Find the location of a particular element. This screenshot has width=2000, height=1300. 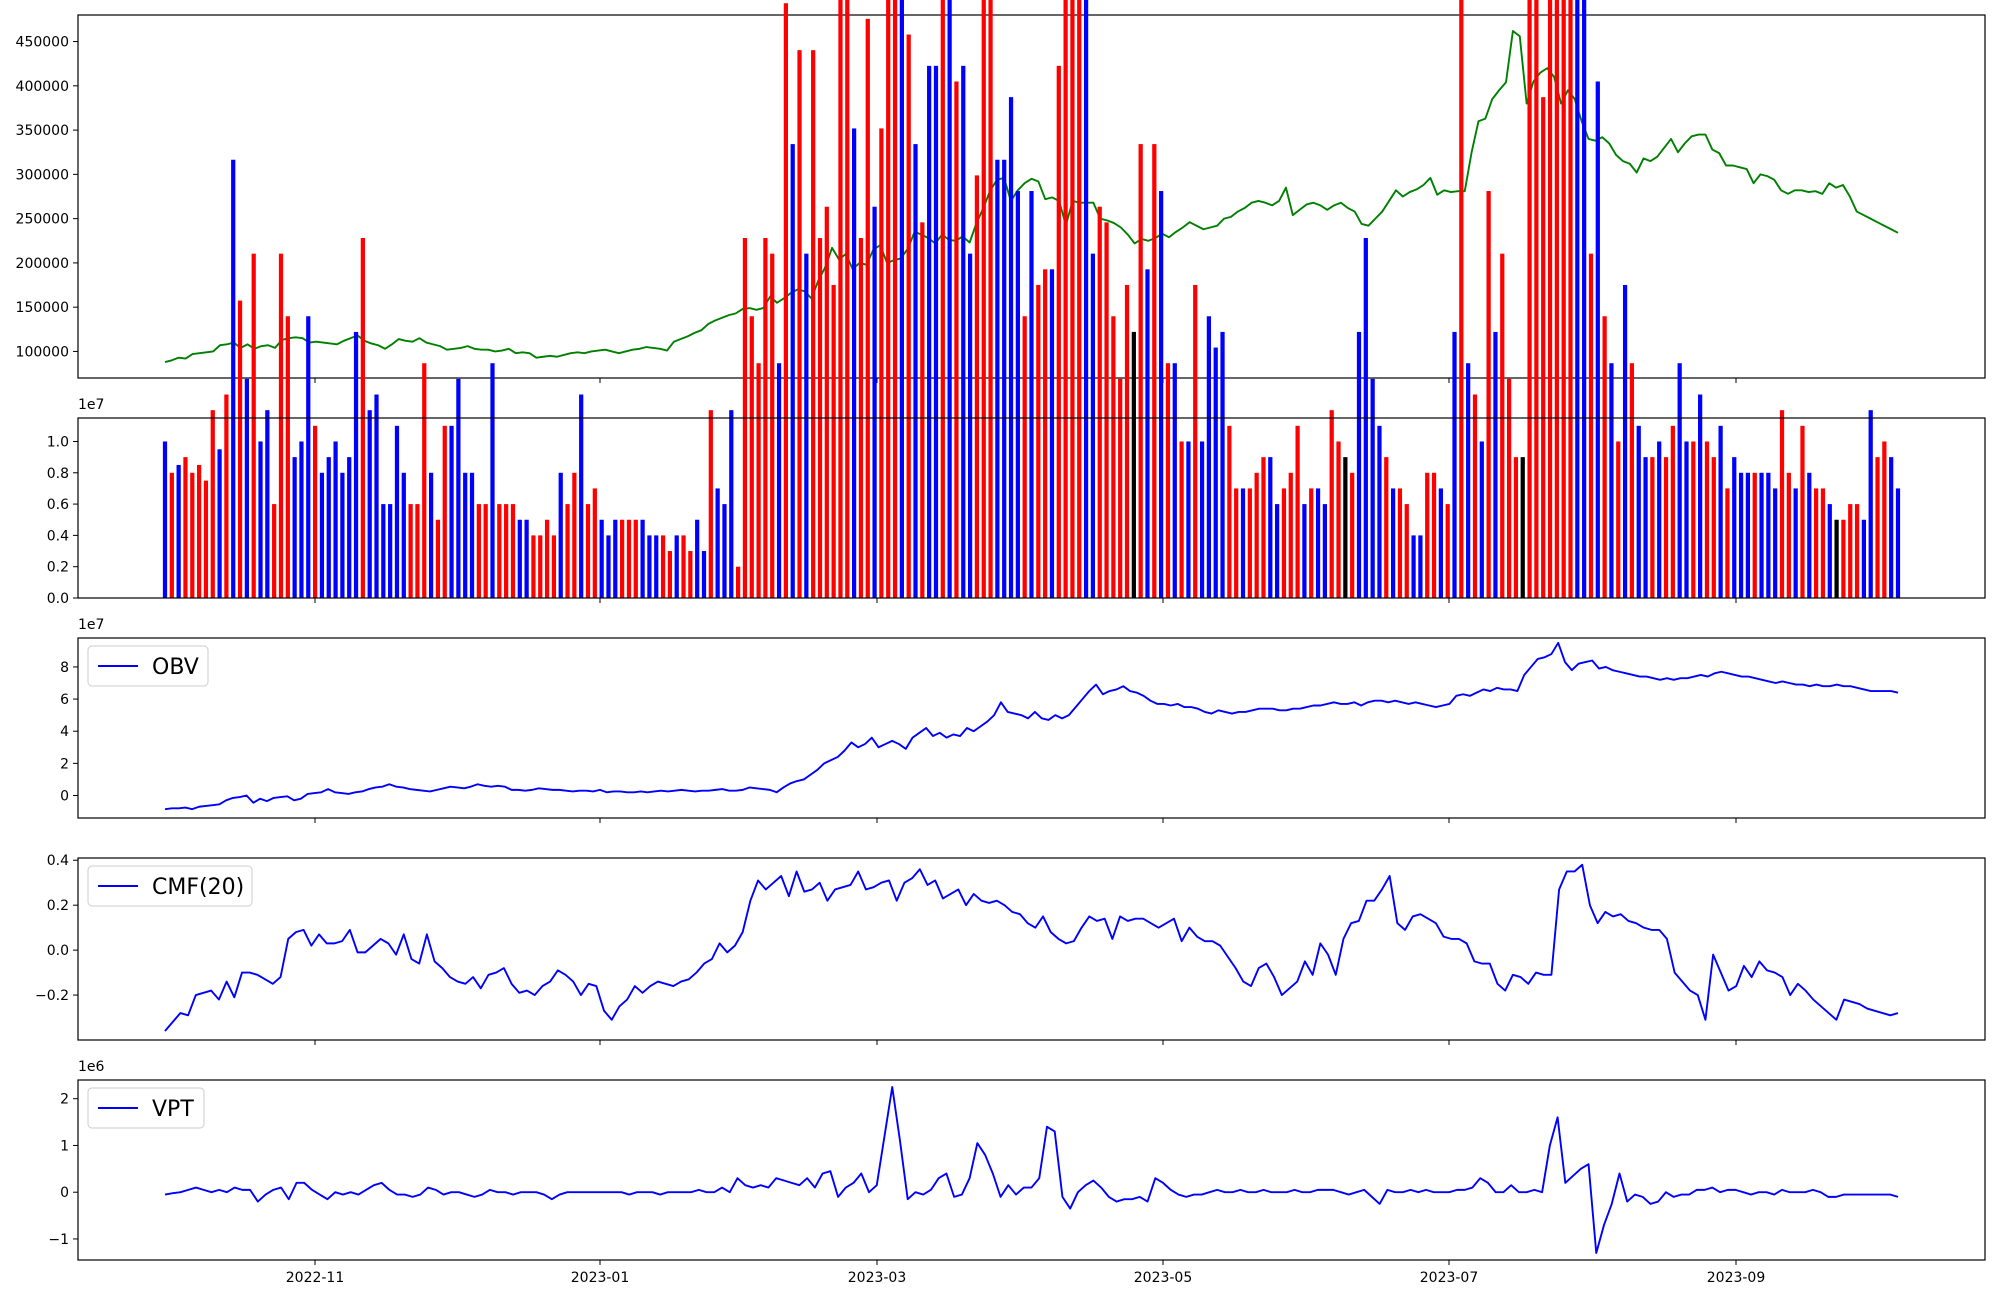

vpt-line is located at coordinates (1031, 1170).